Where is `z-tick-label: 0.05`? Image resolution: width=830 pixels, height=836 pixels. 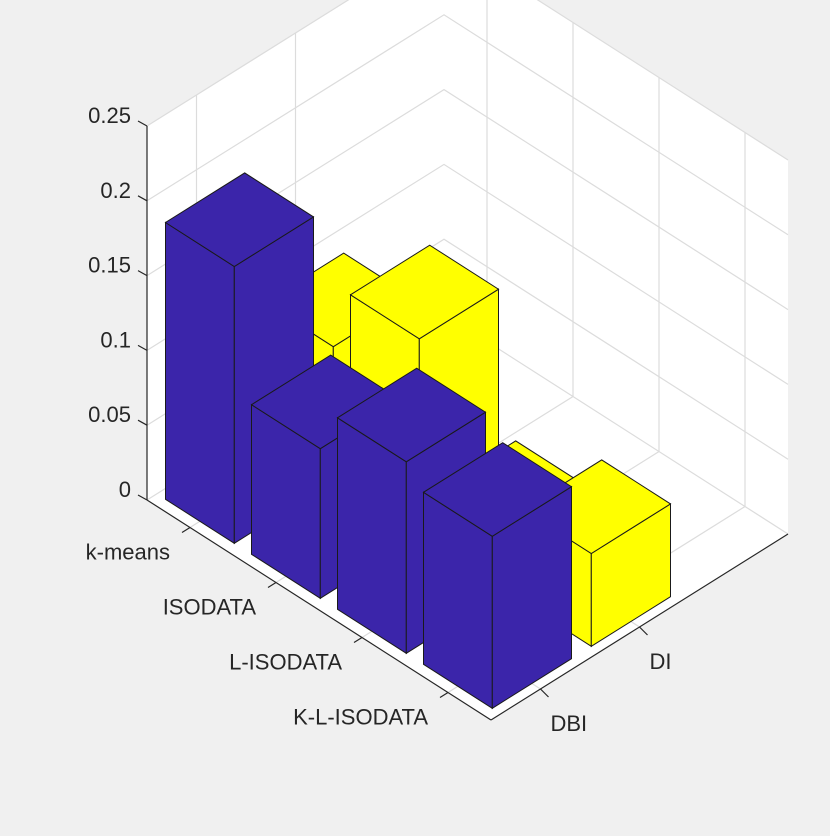
z-tick-label: 0.05 is located at coordinates (109, 414).